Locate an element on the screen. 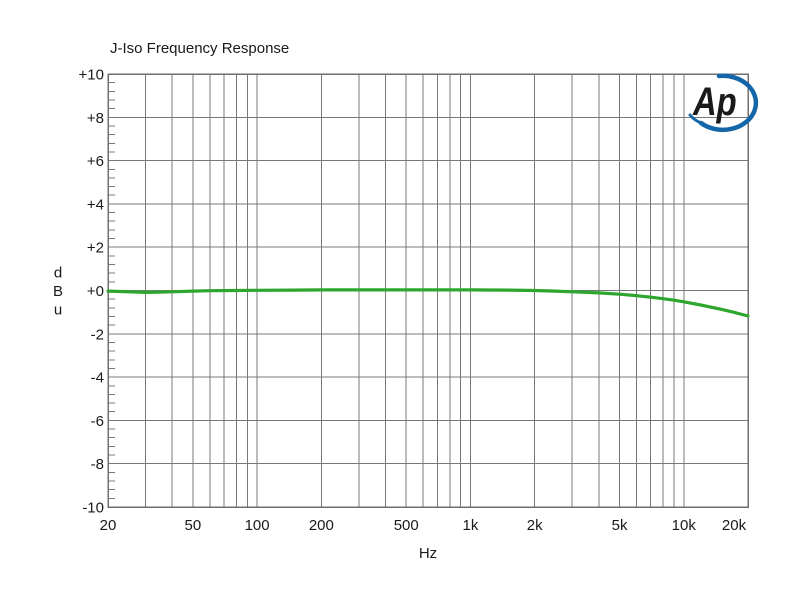 The image size is (800, 600). x-axis-label: Hz is located at coordinates (428, 553).